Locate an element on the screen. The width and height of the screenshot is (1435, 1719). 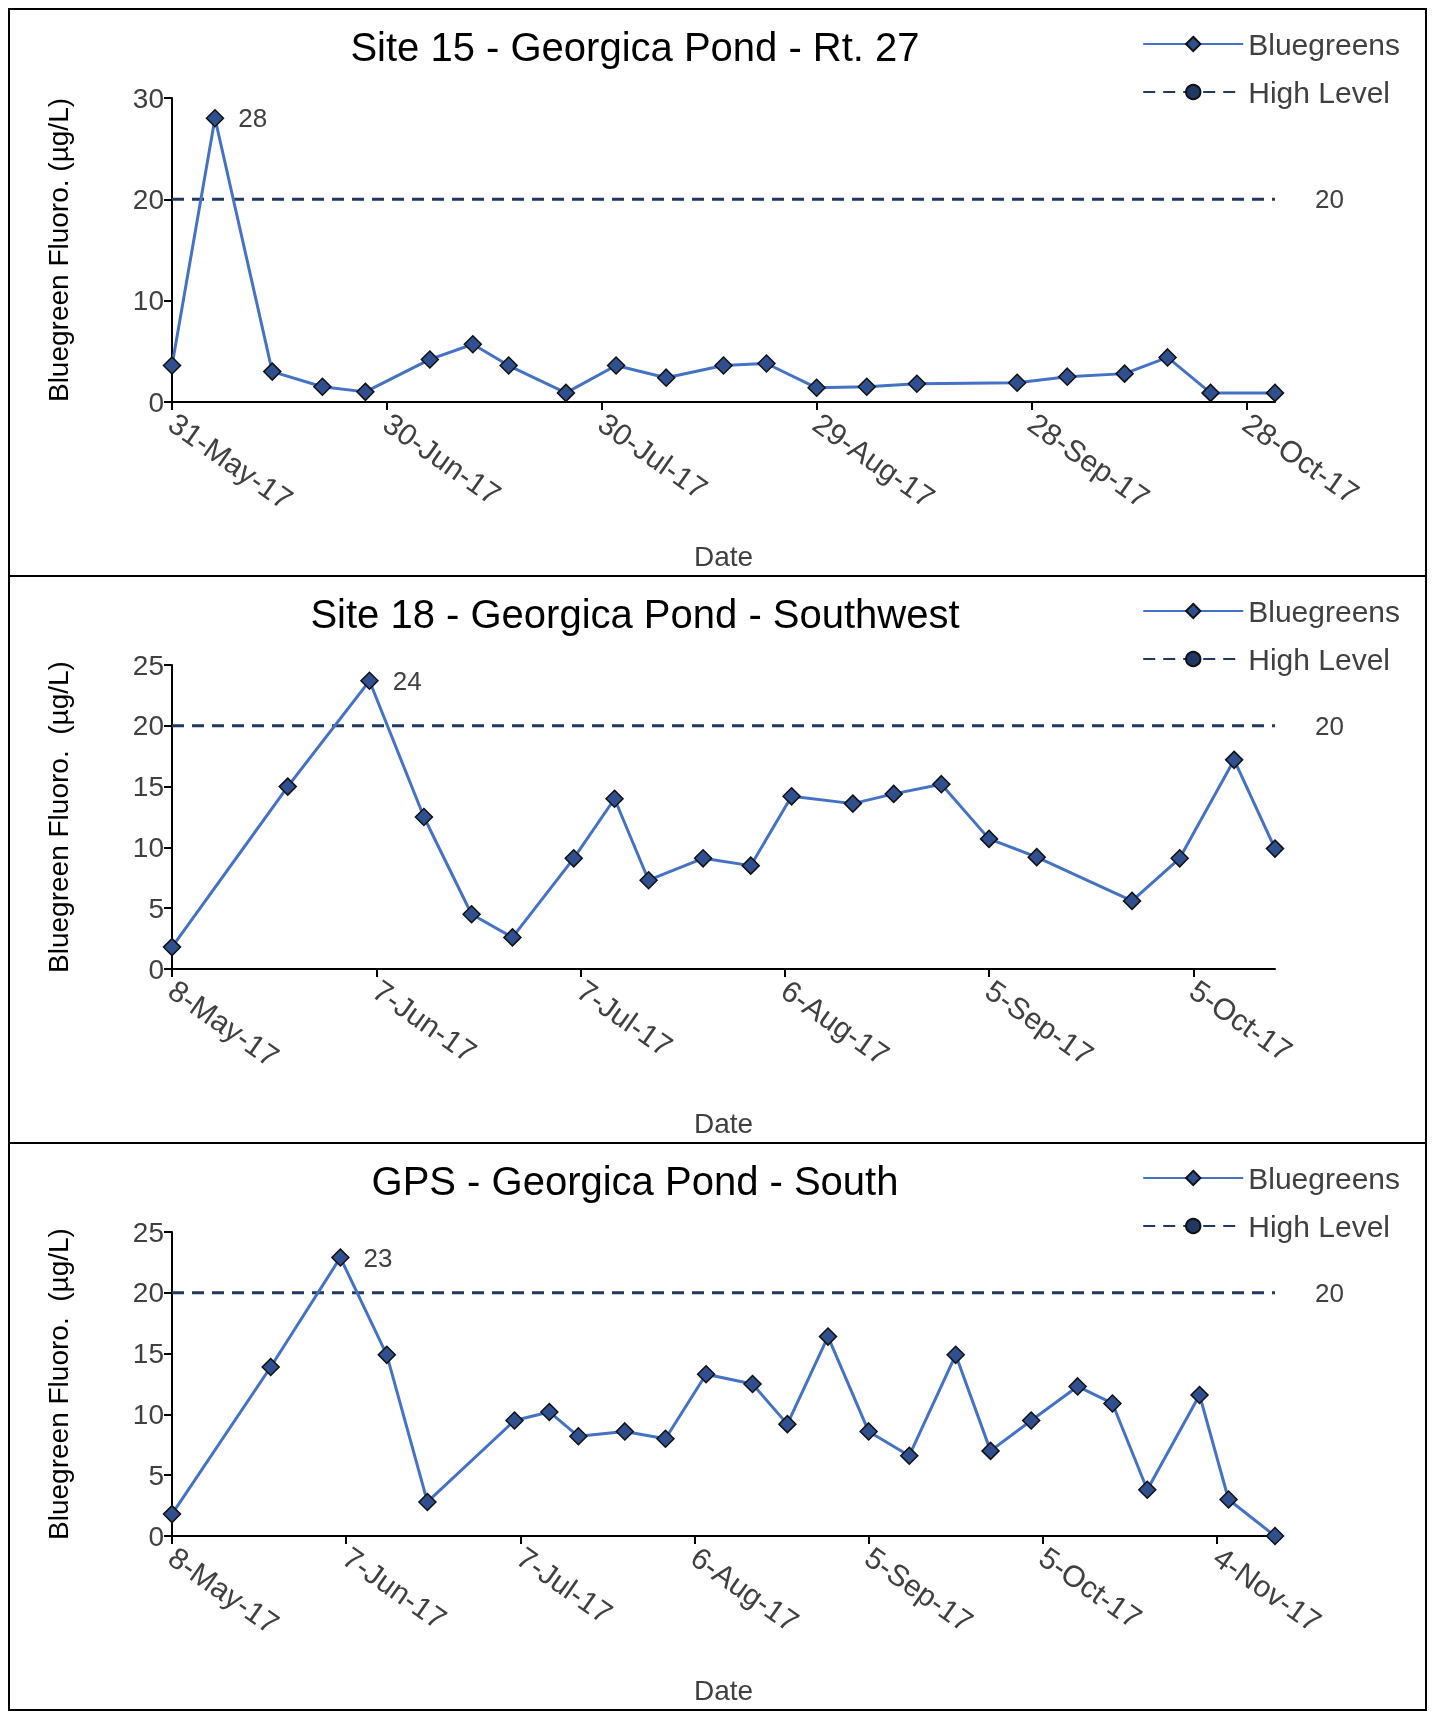
chart-title: GPS - Georgica Pond - South is located at coordinates (635, 1181).